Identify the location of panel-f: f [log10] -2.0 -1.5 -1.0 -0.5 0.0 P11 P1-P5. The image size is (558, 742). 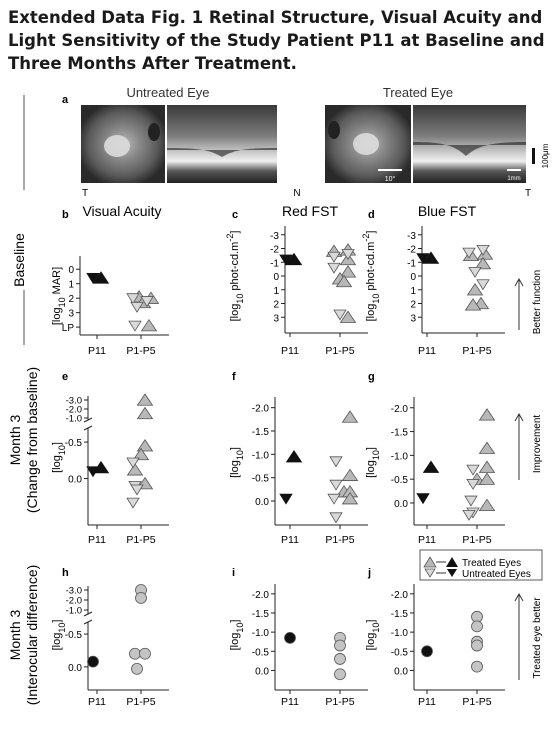
(298, 458).